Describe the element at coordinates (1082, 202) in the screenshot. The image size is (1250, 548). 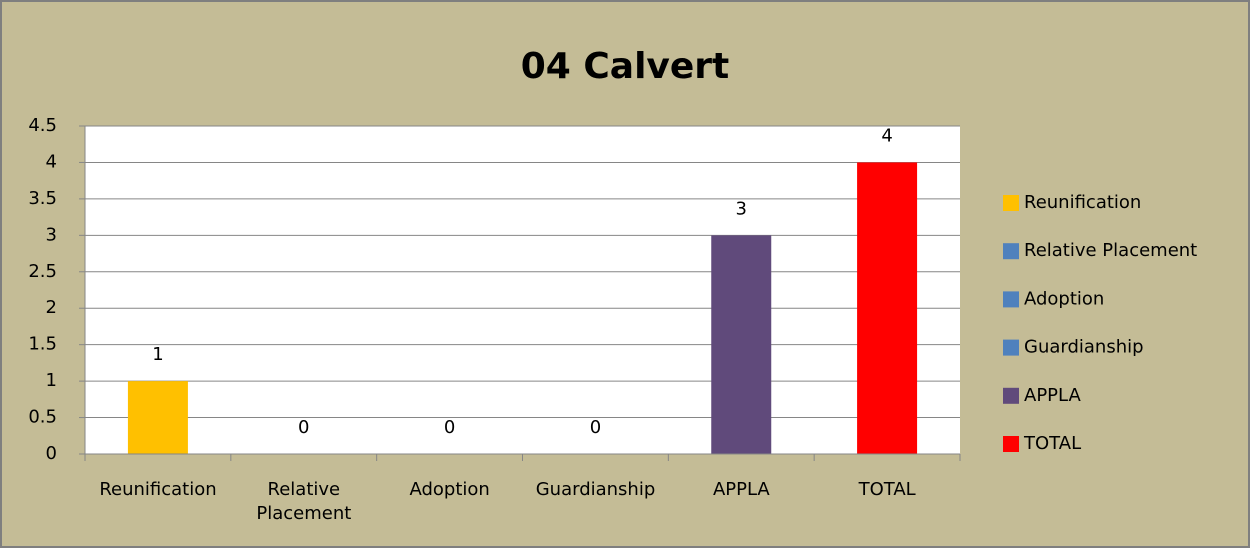
I see `legend-label: Reunification` at that location.